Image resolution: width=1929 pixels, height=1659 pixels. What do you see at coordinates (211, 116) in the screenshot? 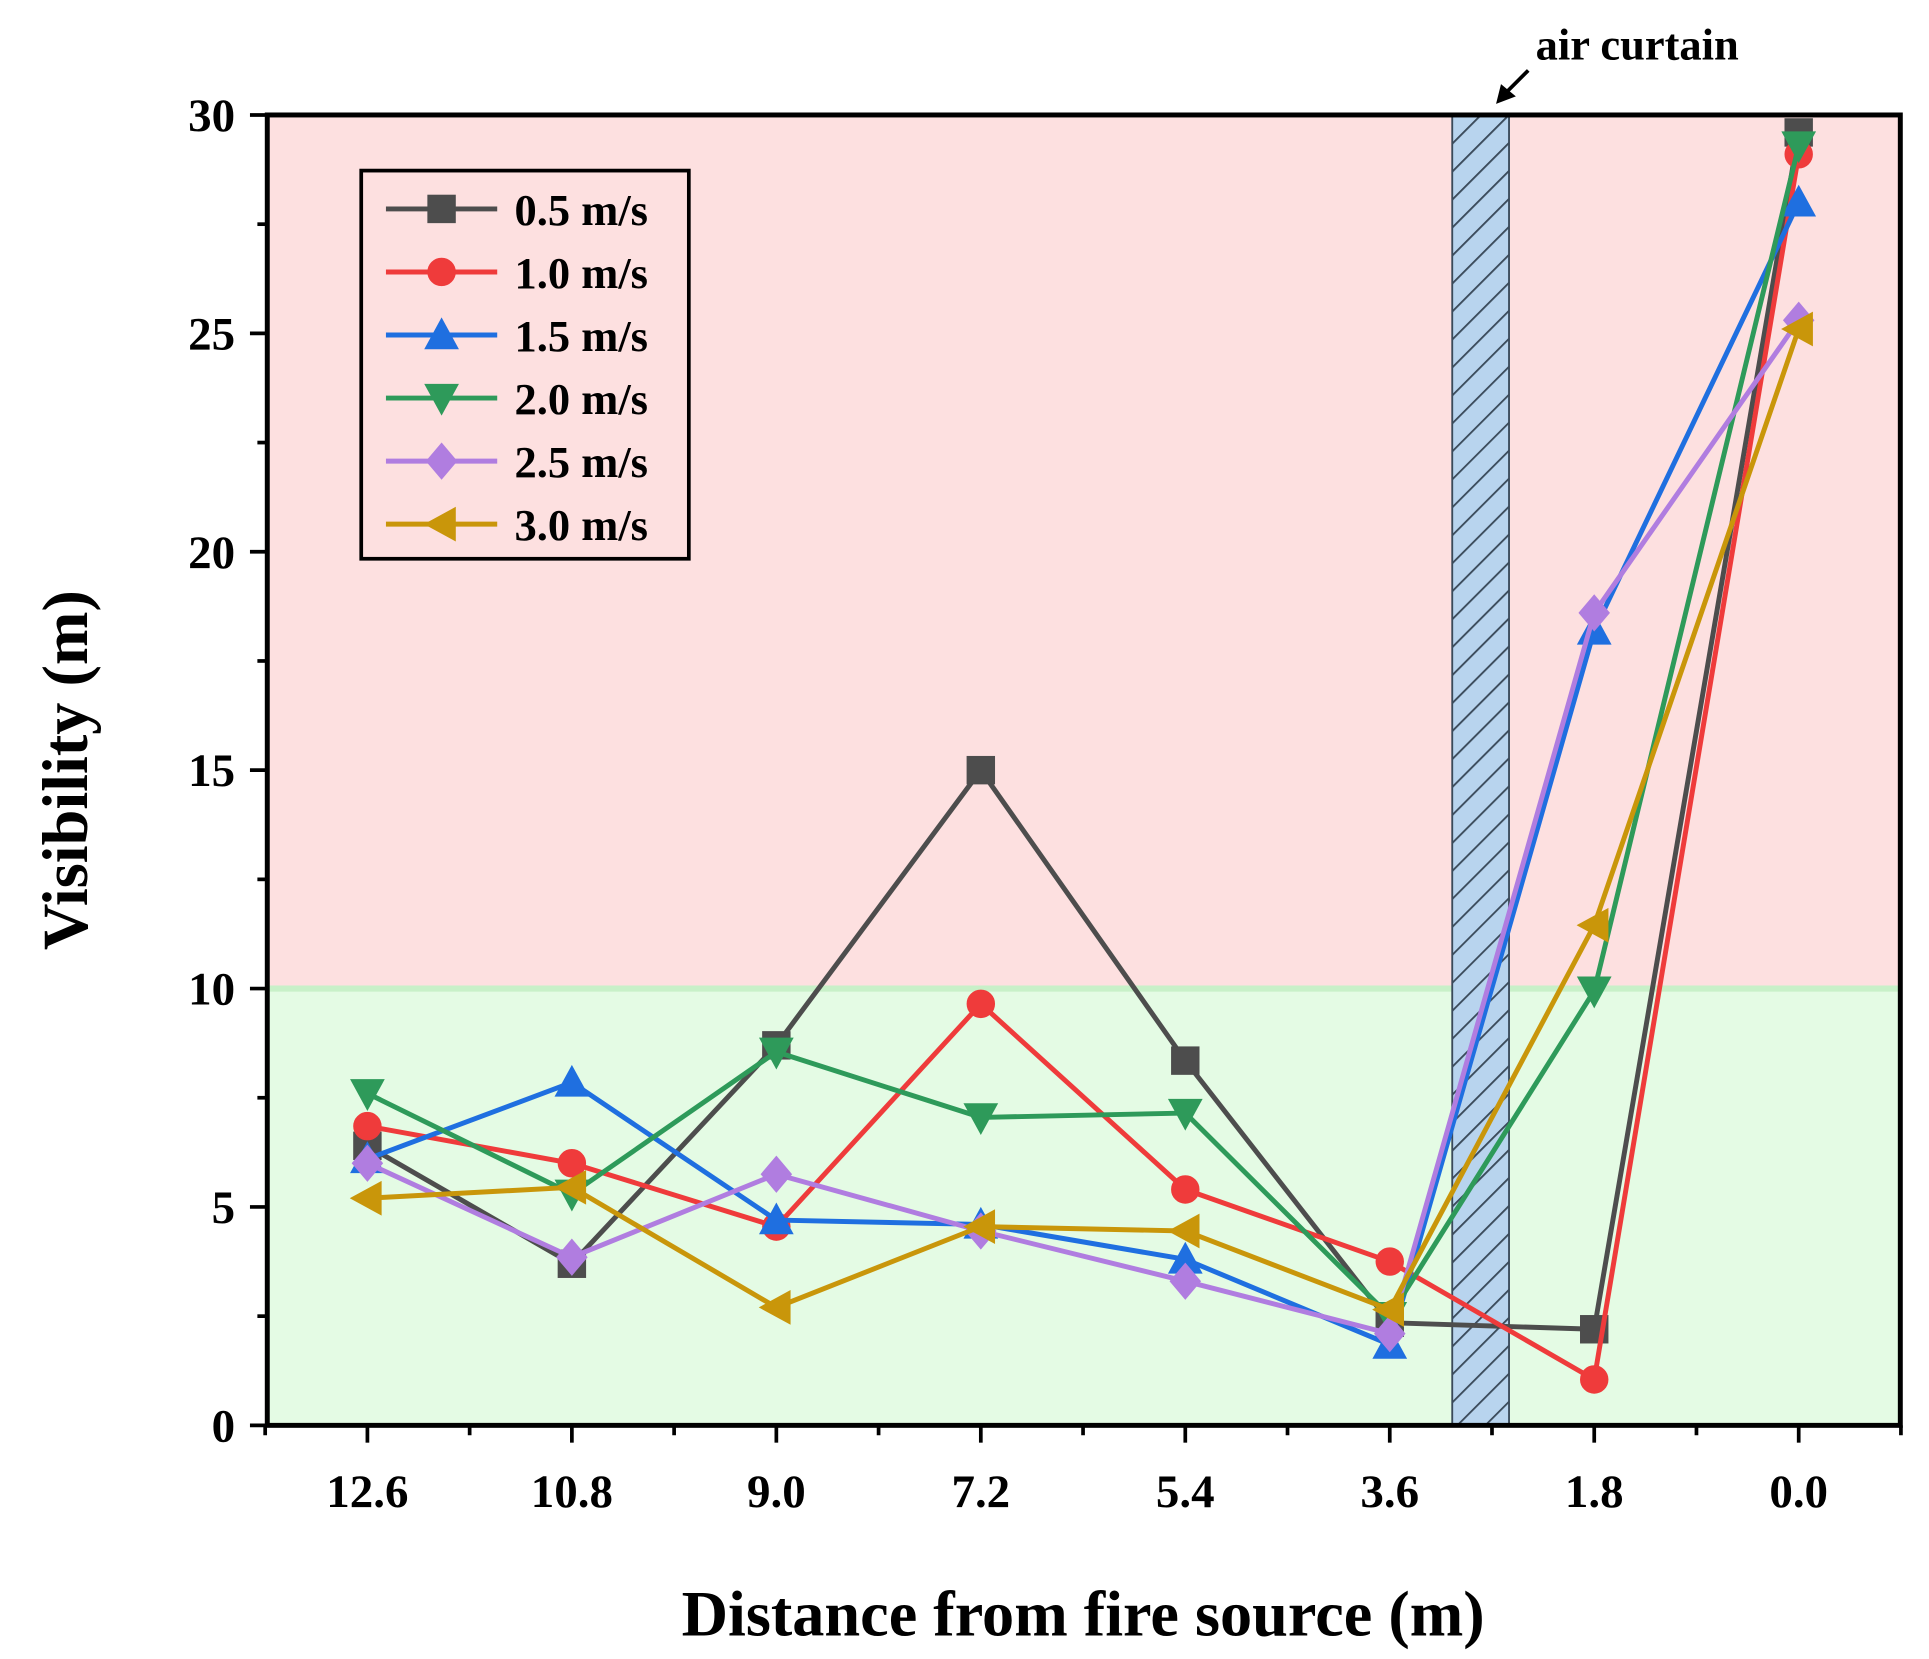
I see `y-tick-label: 30` at bounding box center [211, 116].